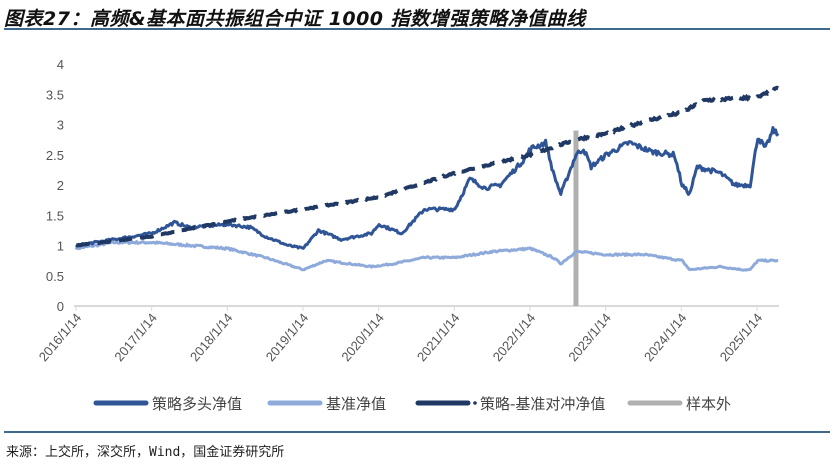  What do you see at coordinates (542, 404) in the screenshot?
I see `legend-label-hedge: 策略-基准对冲净值` at bounding box center [542, 404].